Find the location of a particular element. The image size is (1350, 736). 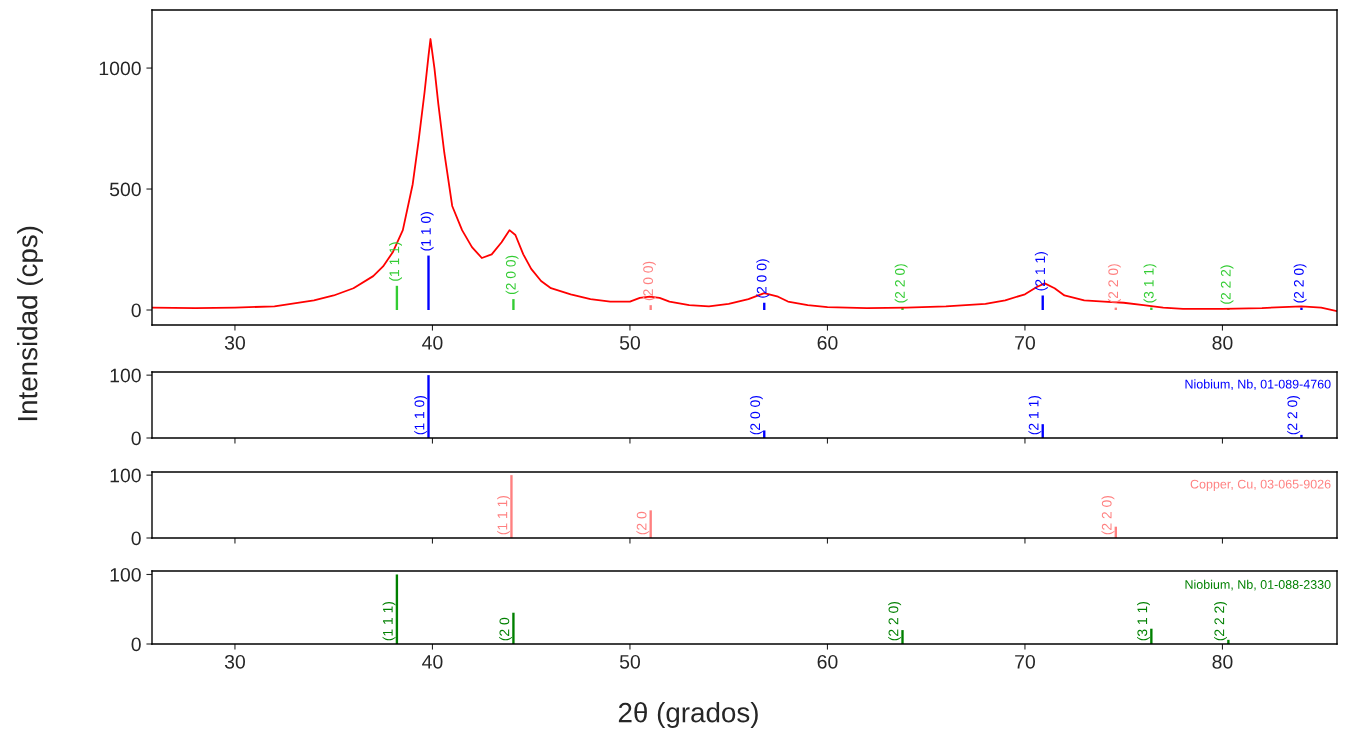

text: Niobium, Nb, 01-088-2330 is located at coordinates (1258, 585).